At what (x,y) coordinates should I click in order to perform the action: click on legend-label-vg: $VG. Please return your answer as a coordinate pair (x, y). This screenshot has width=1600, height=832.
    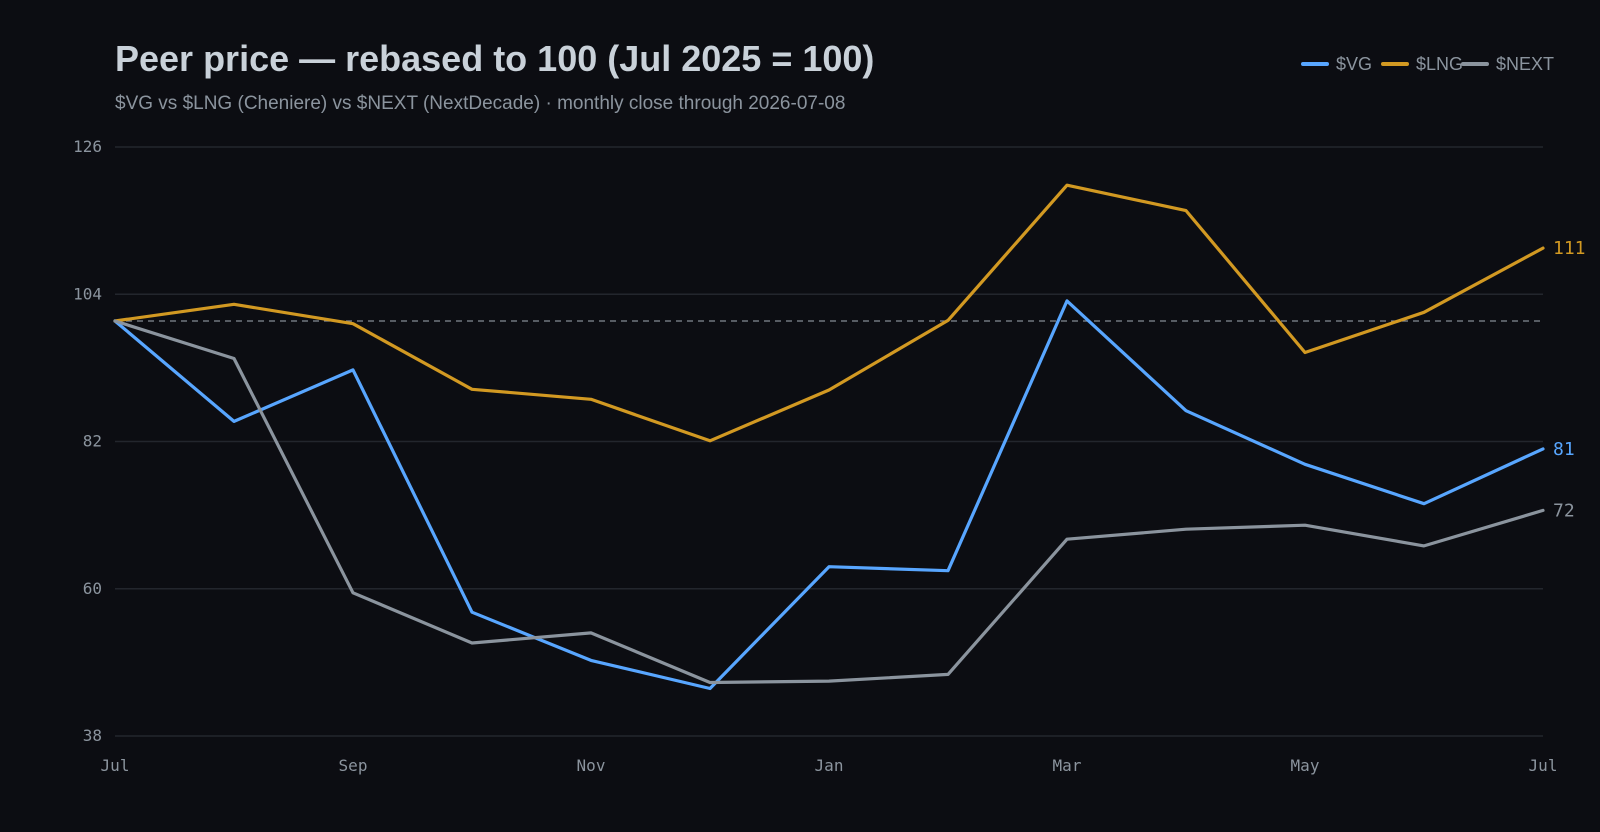
    Looking at the image, I should click on (1354, 64).